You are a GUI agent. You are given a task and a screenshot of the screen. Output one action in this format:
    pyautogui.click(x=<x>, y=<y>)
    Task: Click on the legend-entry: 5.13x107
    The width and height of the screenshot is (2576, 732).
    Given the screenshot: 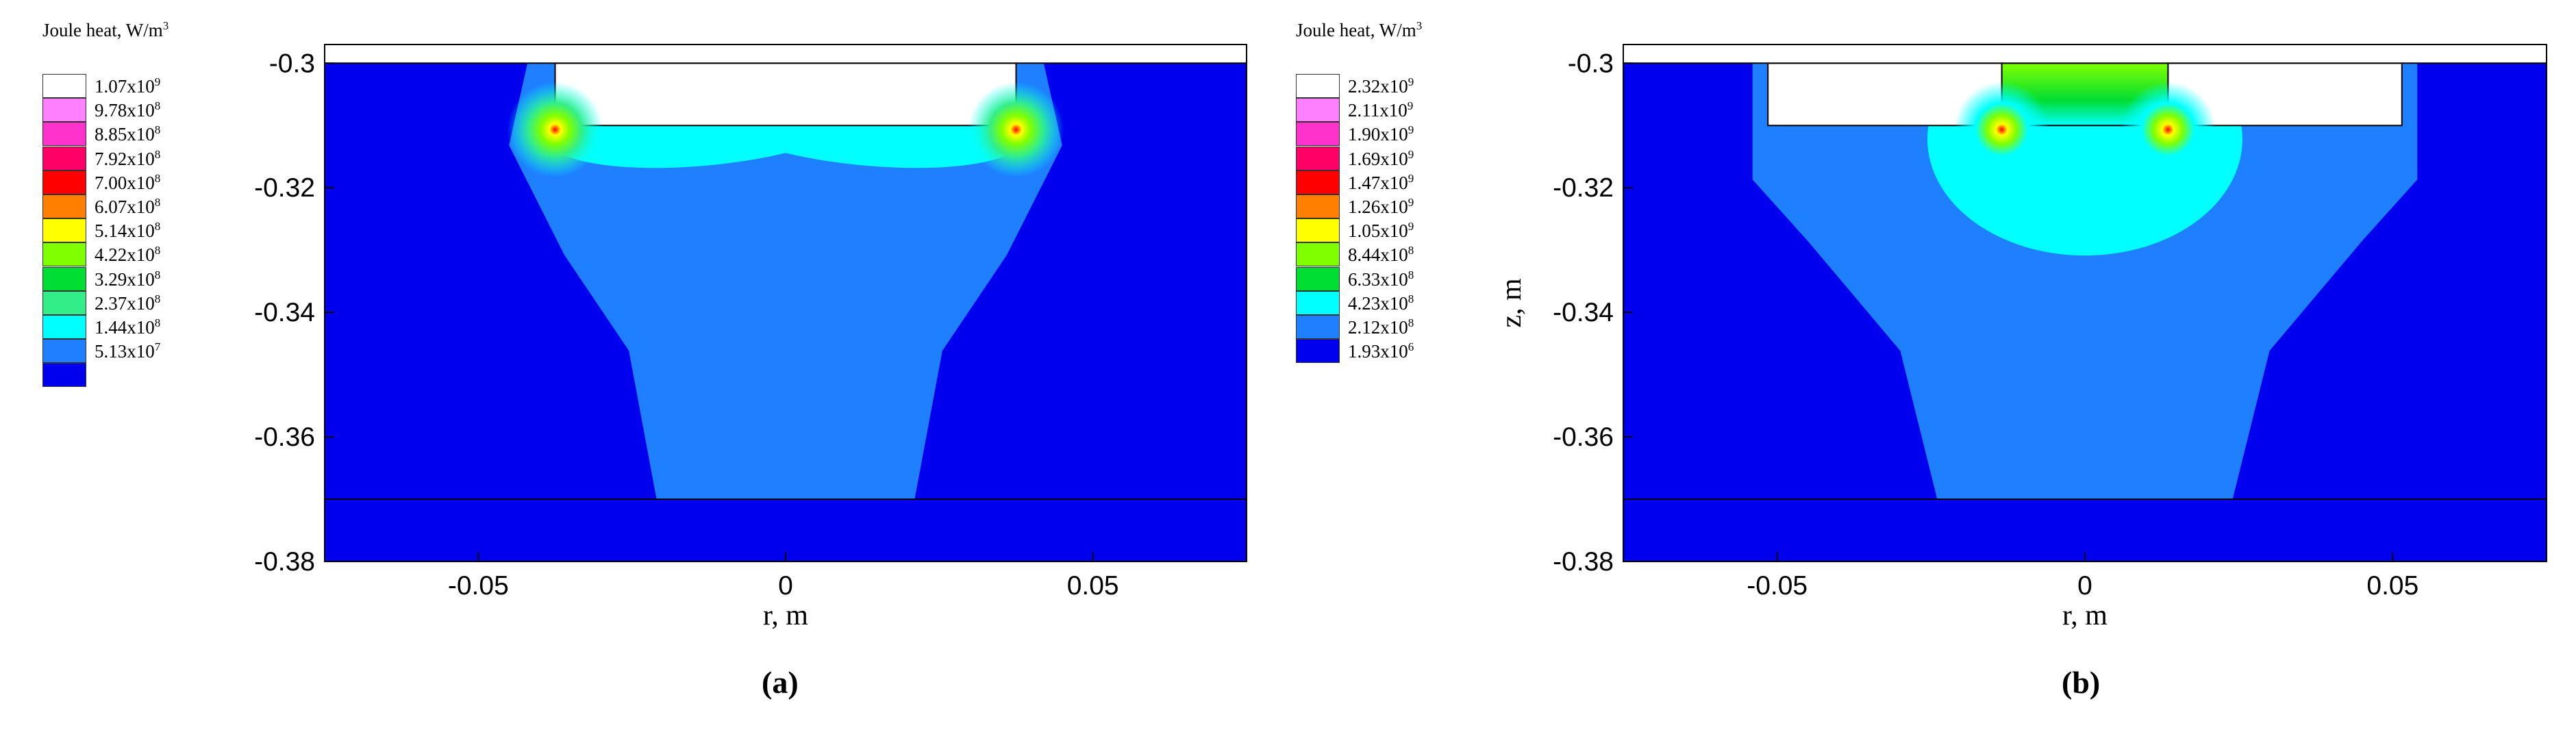 What is the action you would take?
    pyautogui.click(x=134, y=351)
    